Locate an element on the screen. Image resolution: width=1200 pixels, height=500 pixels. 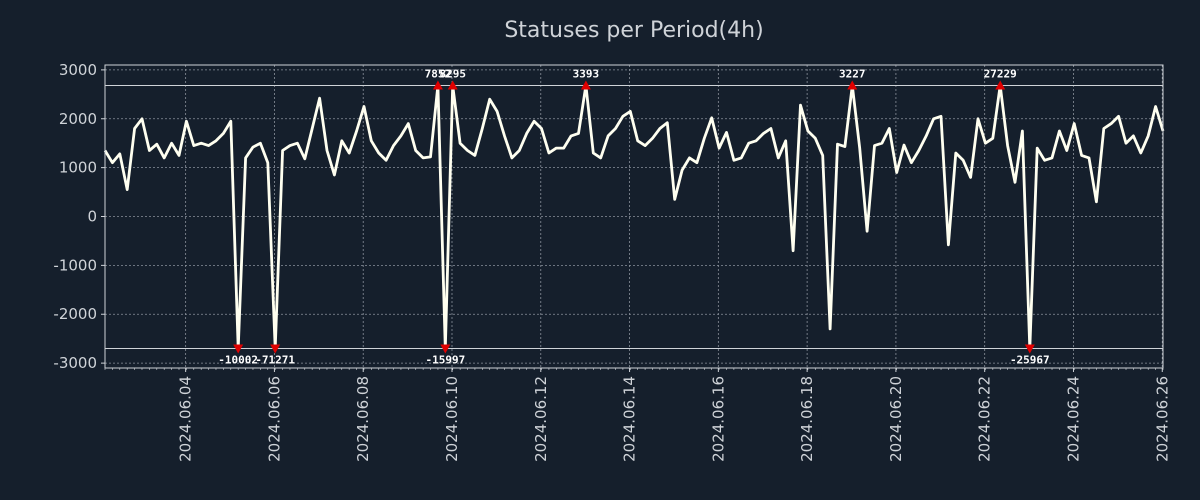
y-tick-label: 0 is located at coordinates (92, 217).